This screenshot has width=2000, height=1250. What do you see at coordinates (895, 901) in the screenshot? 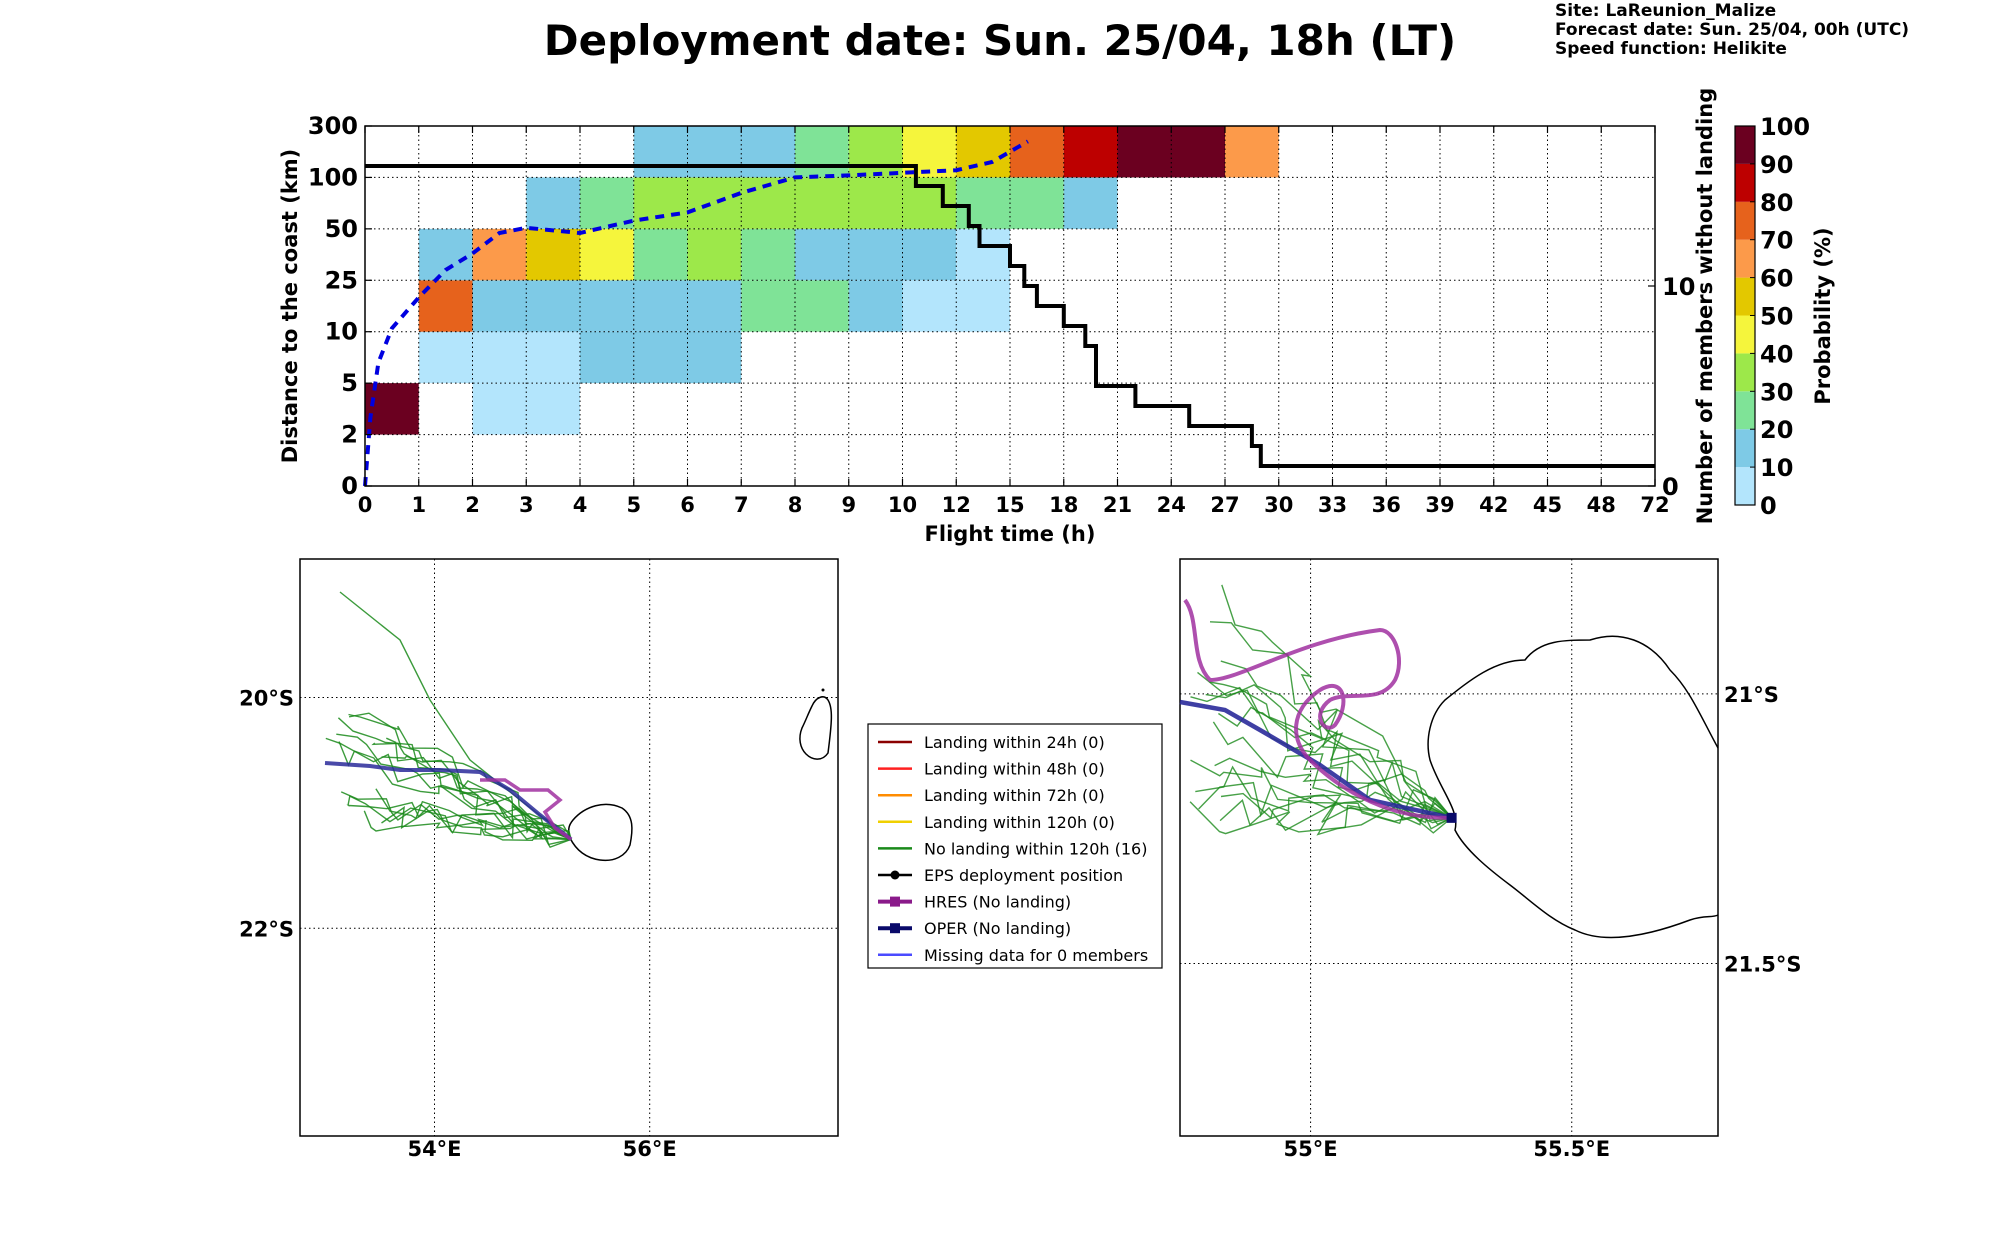
I see `legend-marker-square` at bounding box center [895, 901].